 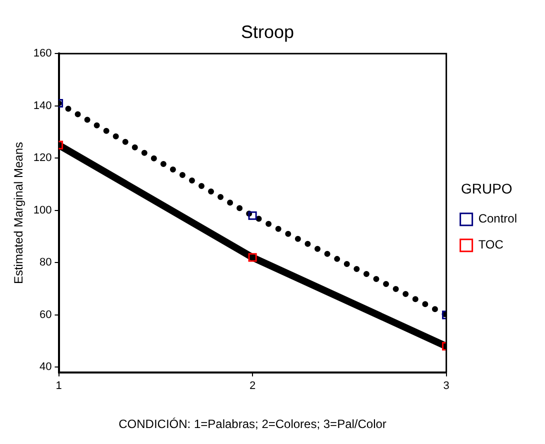 I want to click on y-tick-label: 60, so click(x=46, y=314).